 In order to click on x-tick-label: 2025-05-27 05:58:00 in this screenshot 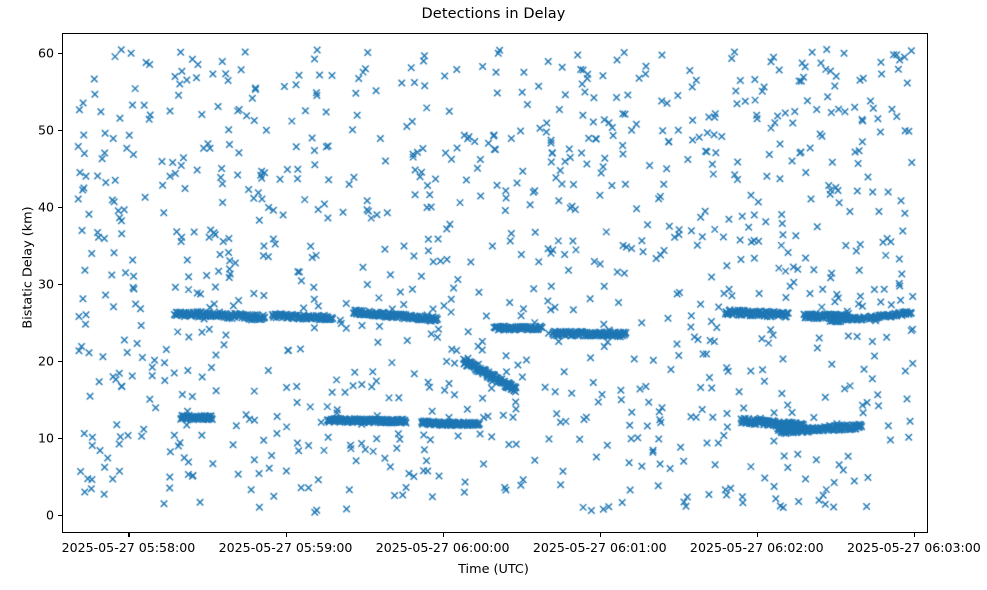, I will do `click(128, 547)`.